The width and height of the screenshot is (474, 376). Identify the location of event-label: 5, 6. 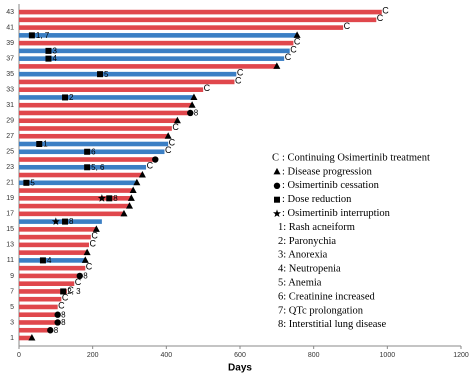
(98, 167).